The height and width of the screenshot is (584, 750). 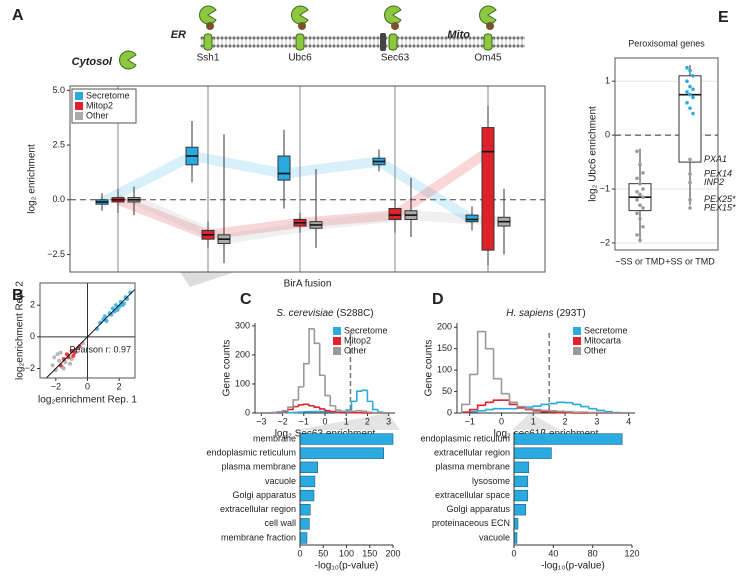 What do you see at coordinates (573, 566) in the screenshot?
I see `x-axis-label: -log₁₀(p-value)` at bounding box center [573, 566].